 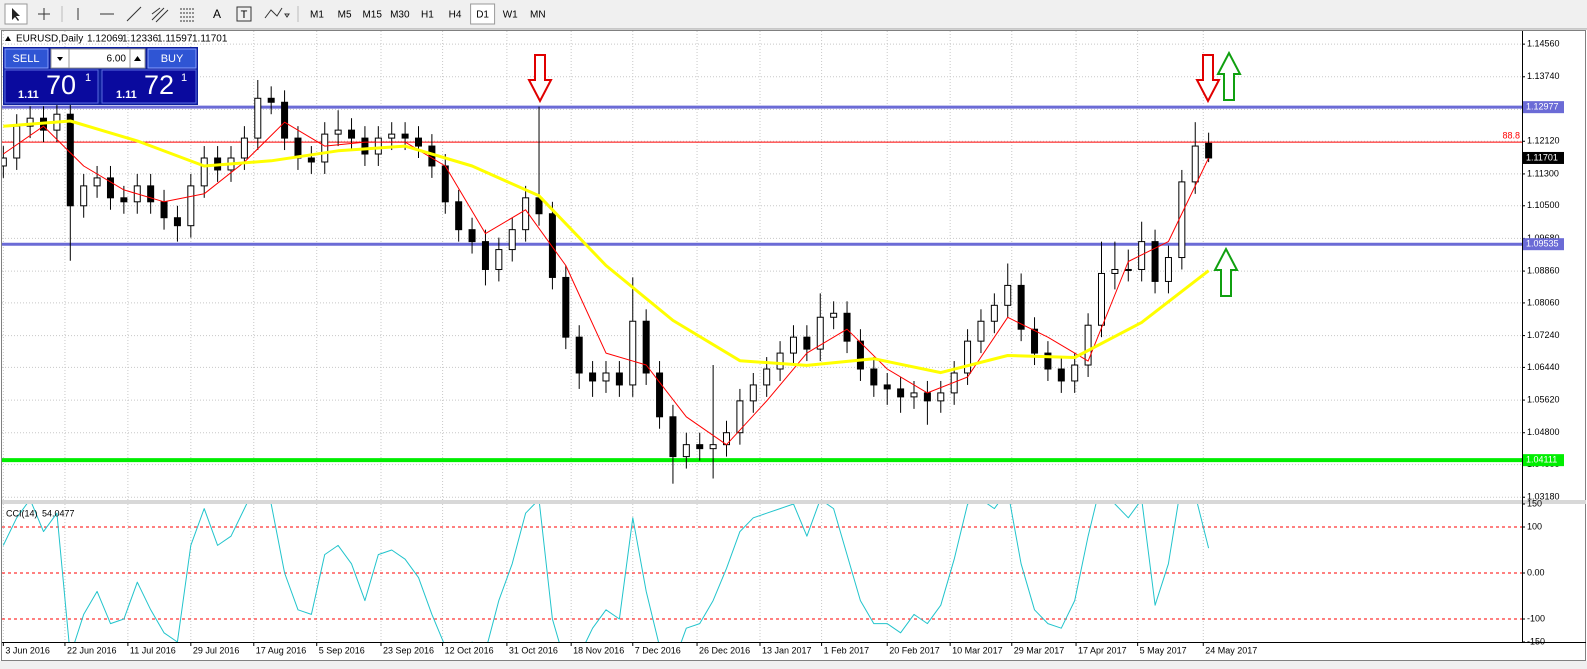 What do you see at coordinates (210, 39) in the screenshot?
I see `header-close: 1.11701` at bounding box center [210, 39].